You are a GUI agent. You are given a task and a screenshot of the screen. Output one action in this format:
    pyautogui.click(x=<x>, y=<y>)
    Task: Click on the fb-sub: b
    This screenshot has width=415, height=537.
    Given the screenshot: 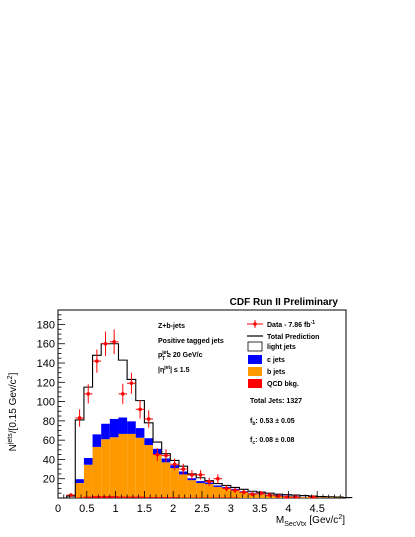 What is the action you would take?
    pyautogui.click(x=253, y=424)
    